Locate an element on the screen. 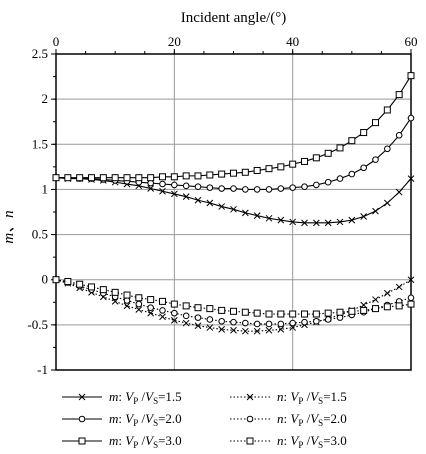  x-axis-title: Incident angle/(°) is located at coordinates (234, 18).